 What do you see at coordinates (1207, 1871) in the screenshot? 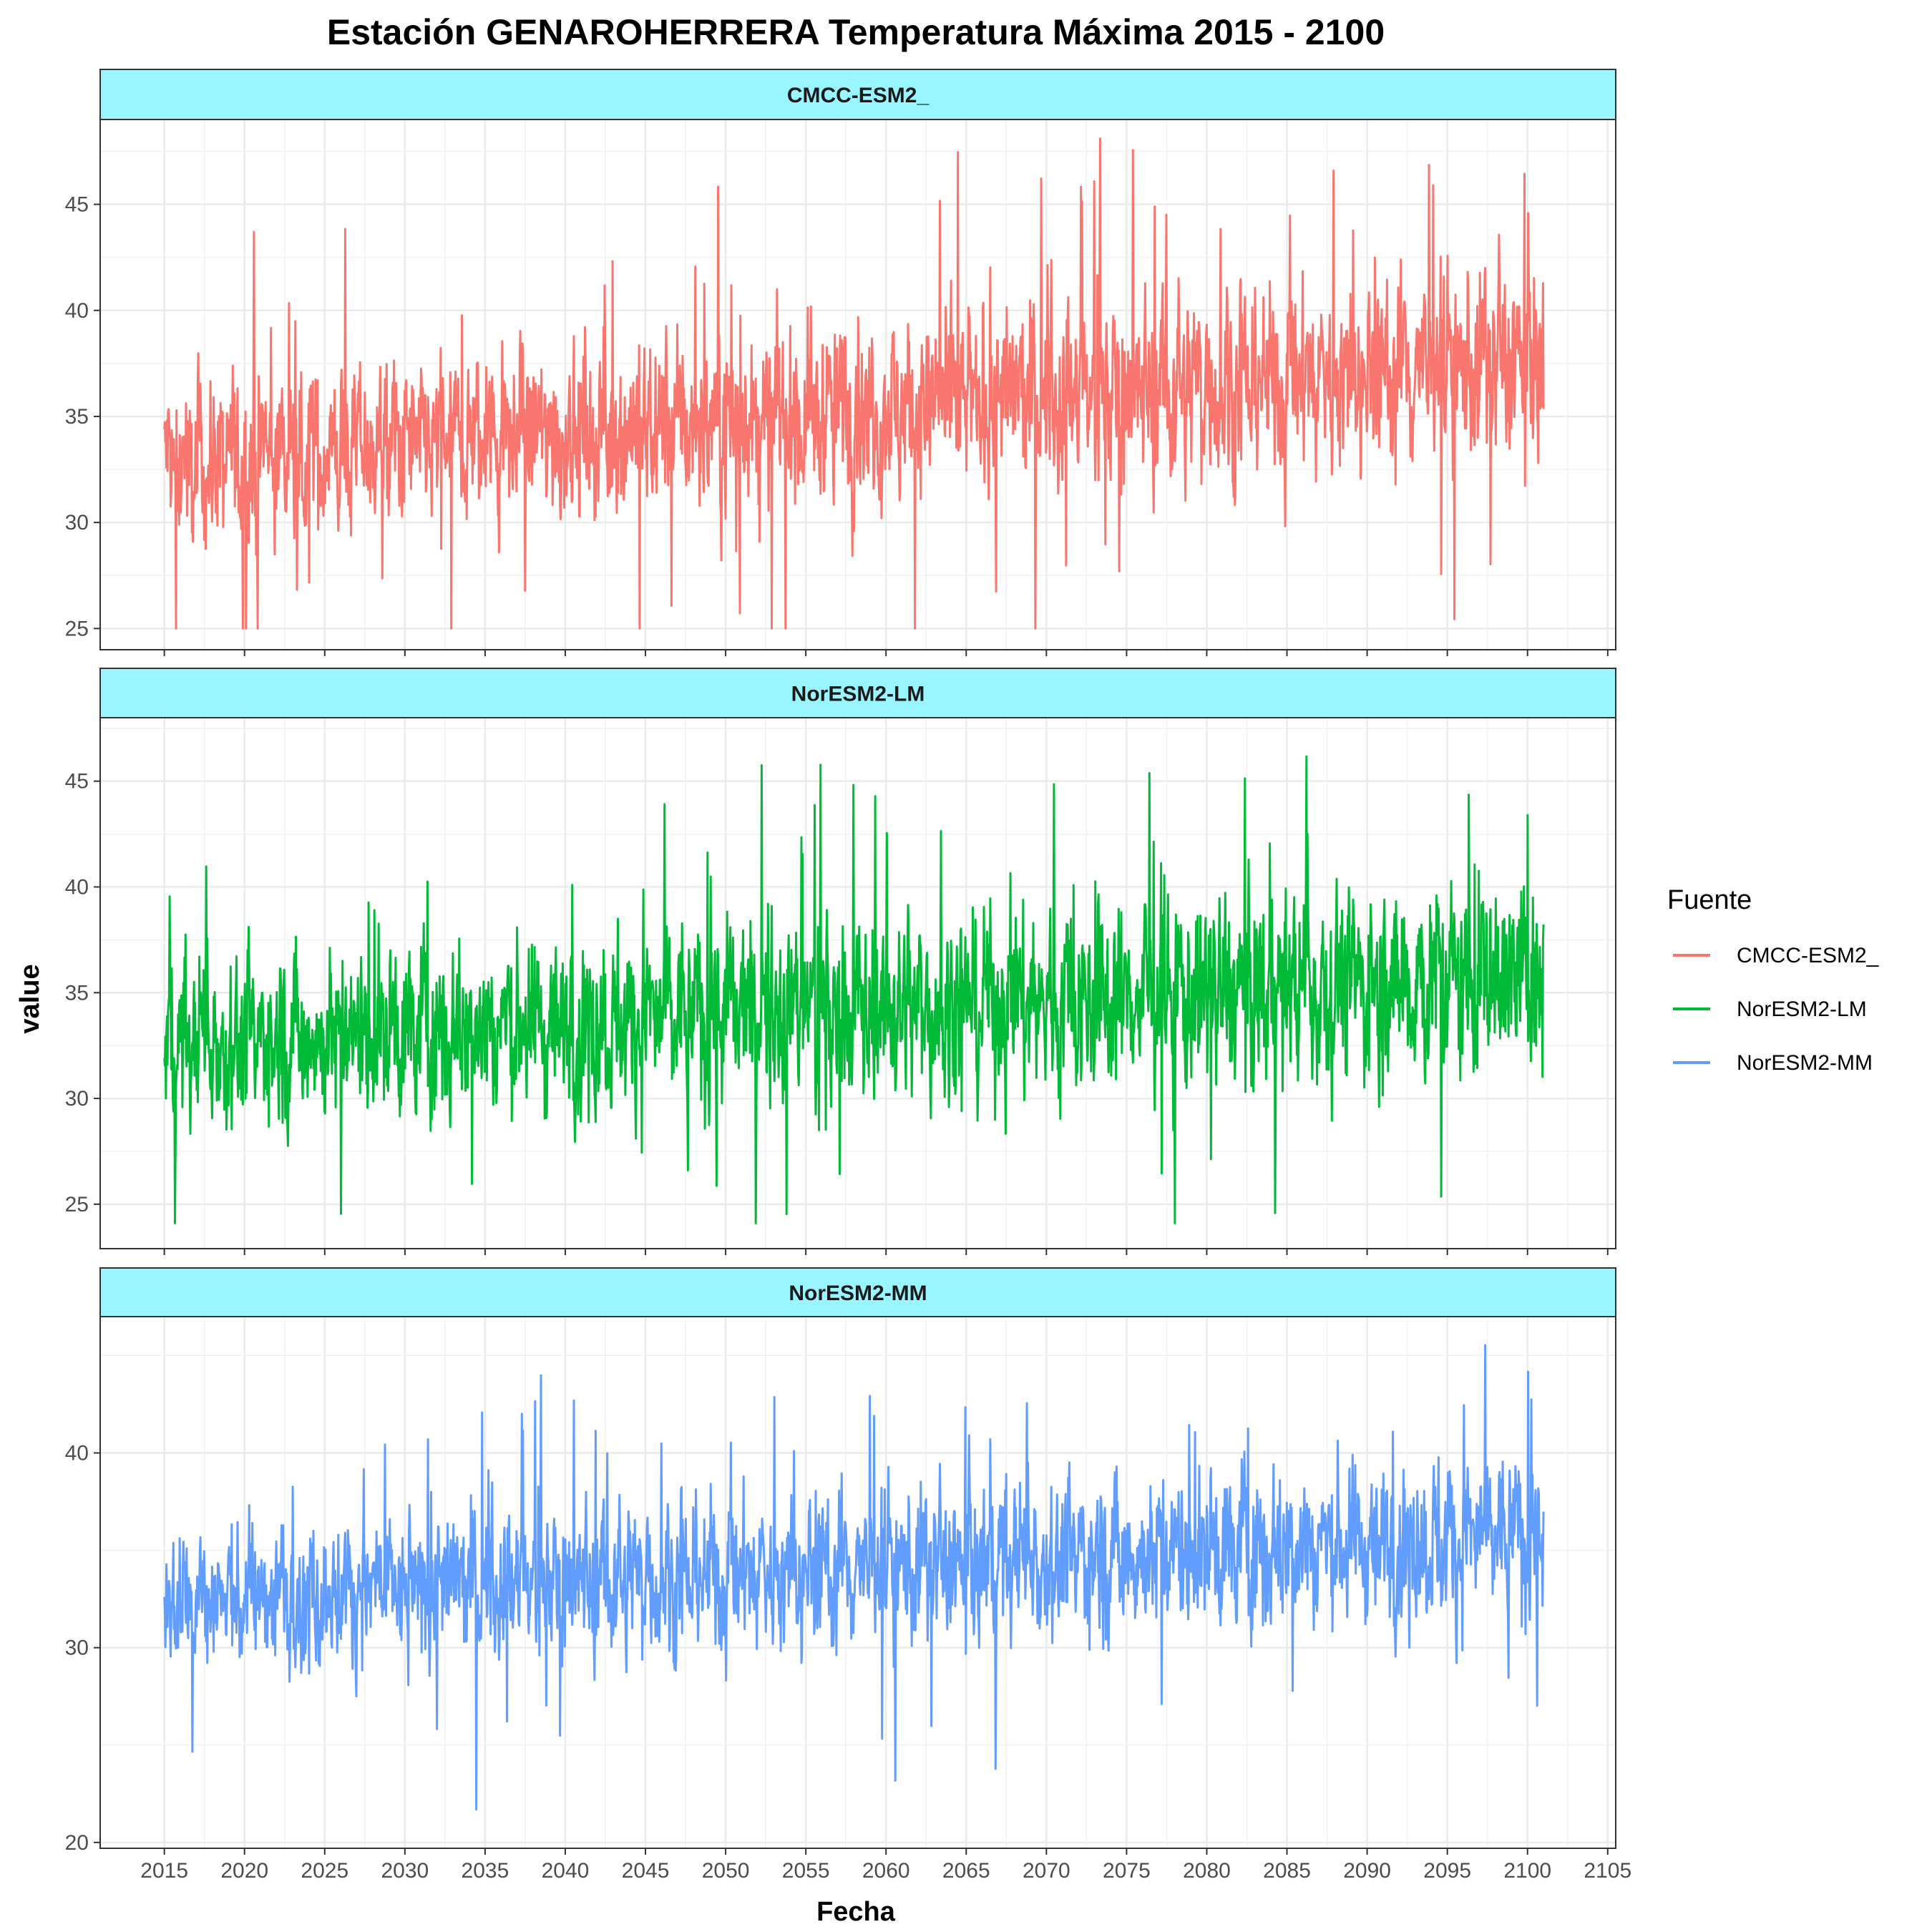
I see `x-tick-label: 2080` at bounding box center [1207, 1871].